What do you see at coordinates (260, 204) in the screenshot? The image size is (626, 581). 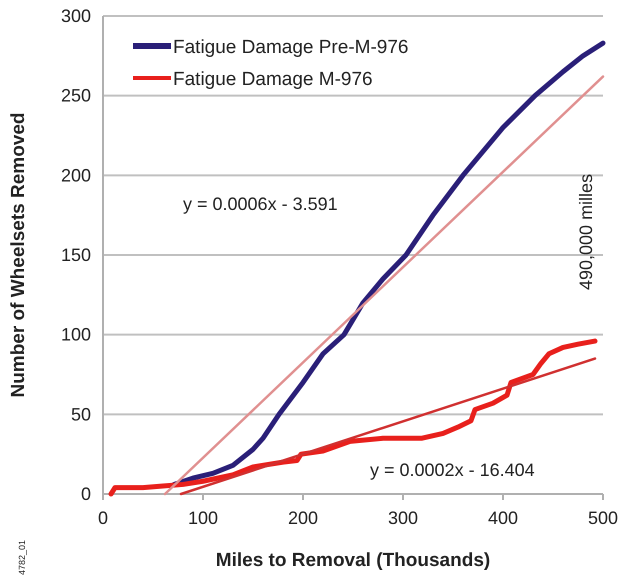 I see `annotation: y = 0.0006x - 3.591` at bounding box center [260, 204].